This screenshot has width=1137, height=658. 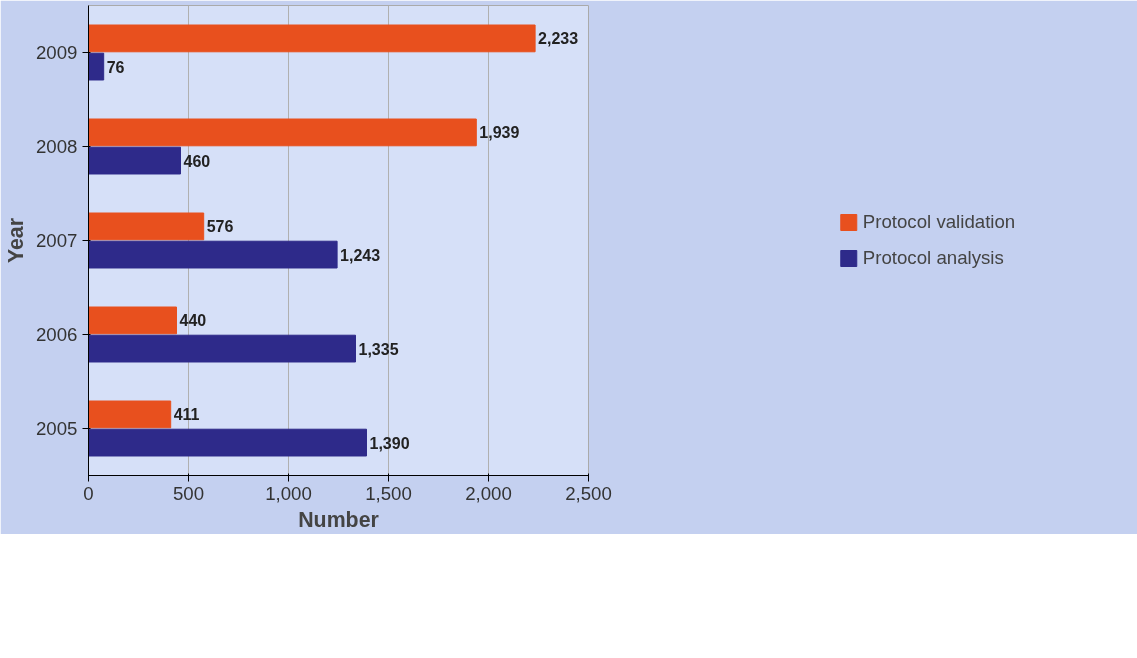 I want to click on y-tick-label: 2006, so click(x=57, y=334).